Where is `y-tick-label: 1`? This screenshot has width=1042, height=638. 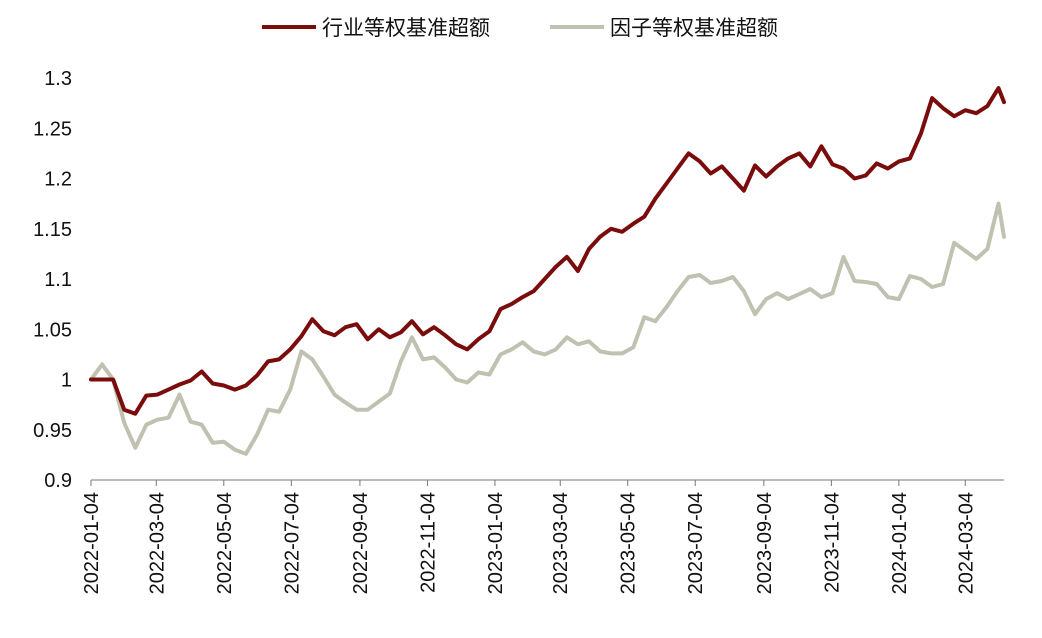 y-tick-label: 1 is located at coordinates (66, 381).